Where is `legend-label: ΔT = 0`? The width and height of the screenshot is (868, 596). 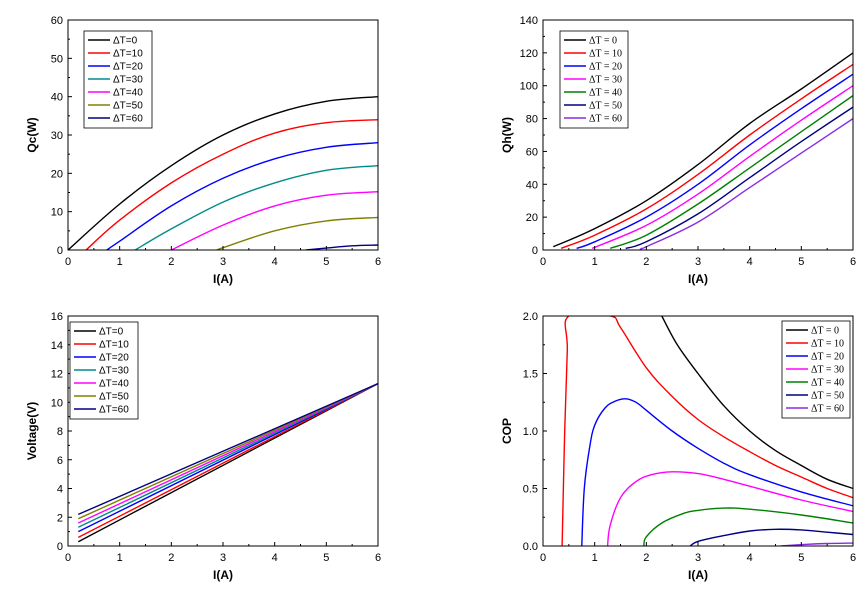 legend-label: ΔT = 0 is located at coordinates (825, 331).